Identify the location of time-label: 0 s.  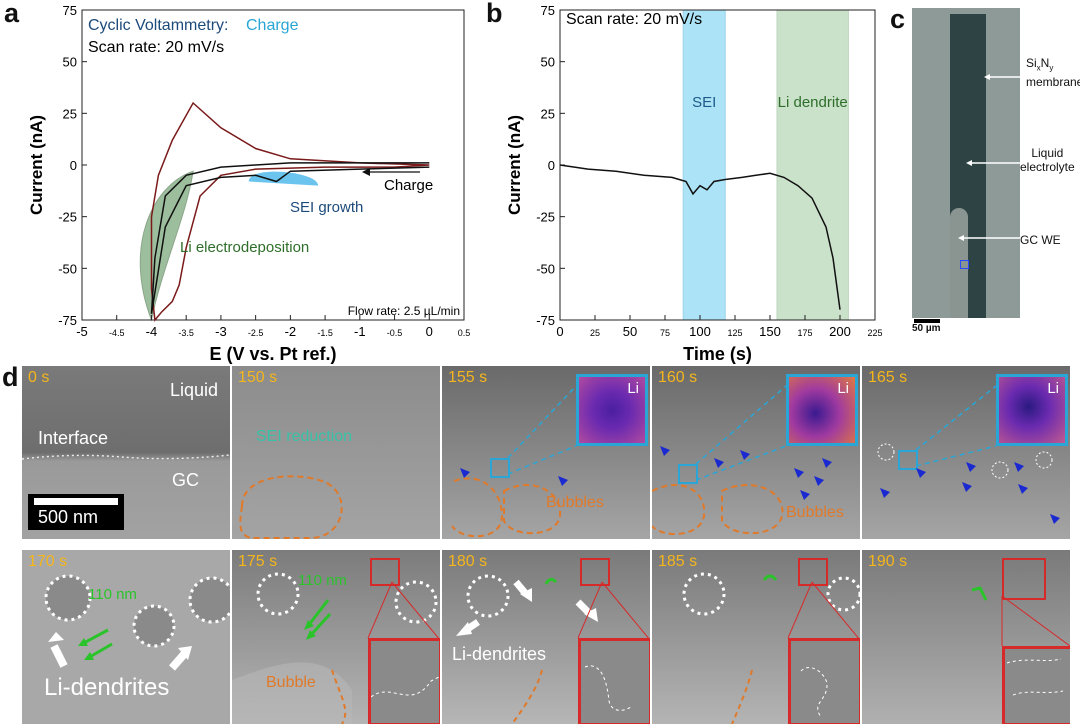
(39, 377).